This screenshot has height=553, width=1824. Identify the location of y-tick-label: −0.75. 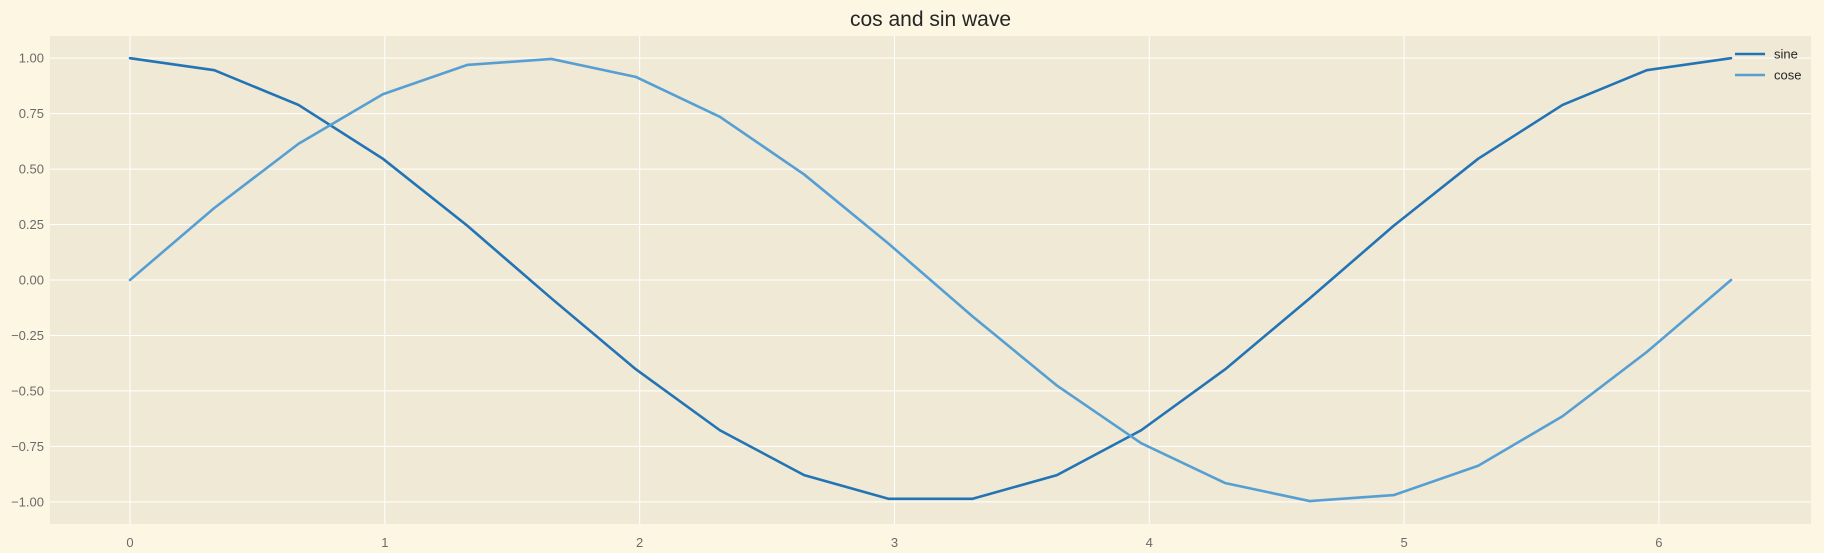
(27, 446).